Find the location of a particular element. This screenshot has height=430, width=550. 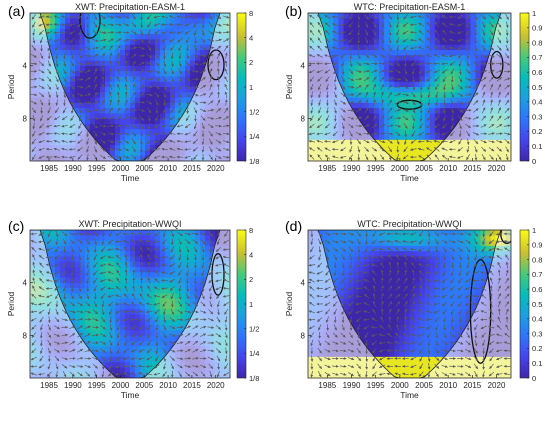

colorbar-tick-label: 2 is located at coordinates (251, 279).